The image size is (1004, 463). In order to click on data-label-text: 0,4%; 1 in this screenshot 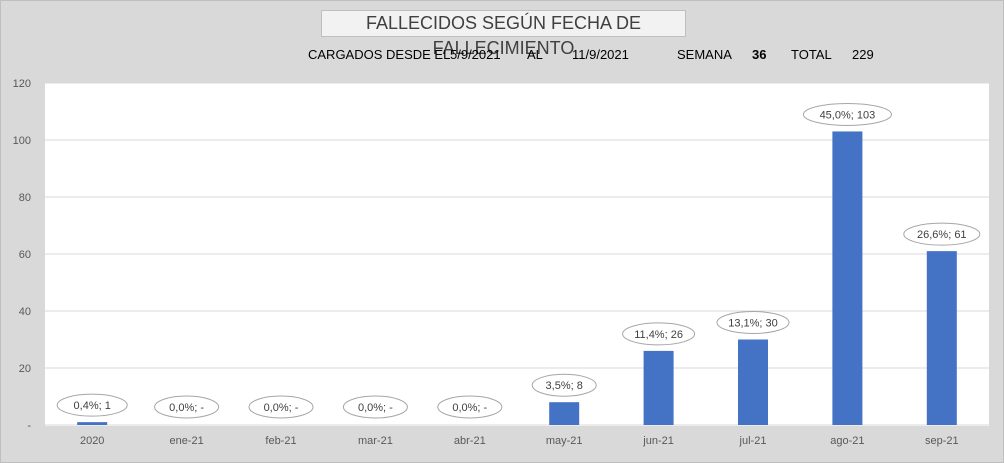, I will do `click(92, 406)`.